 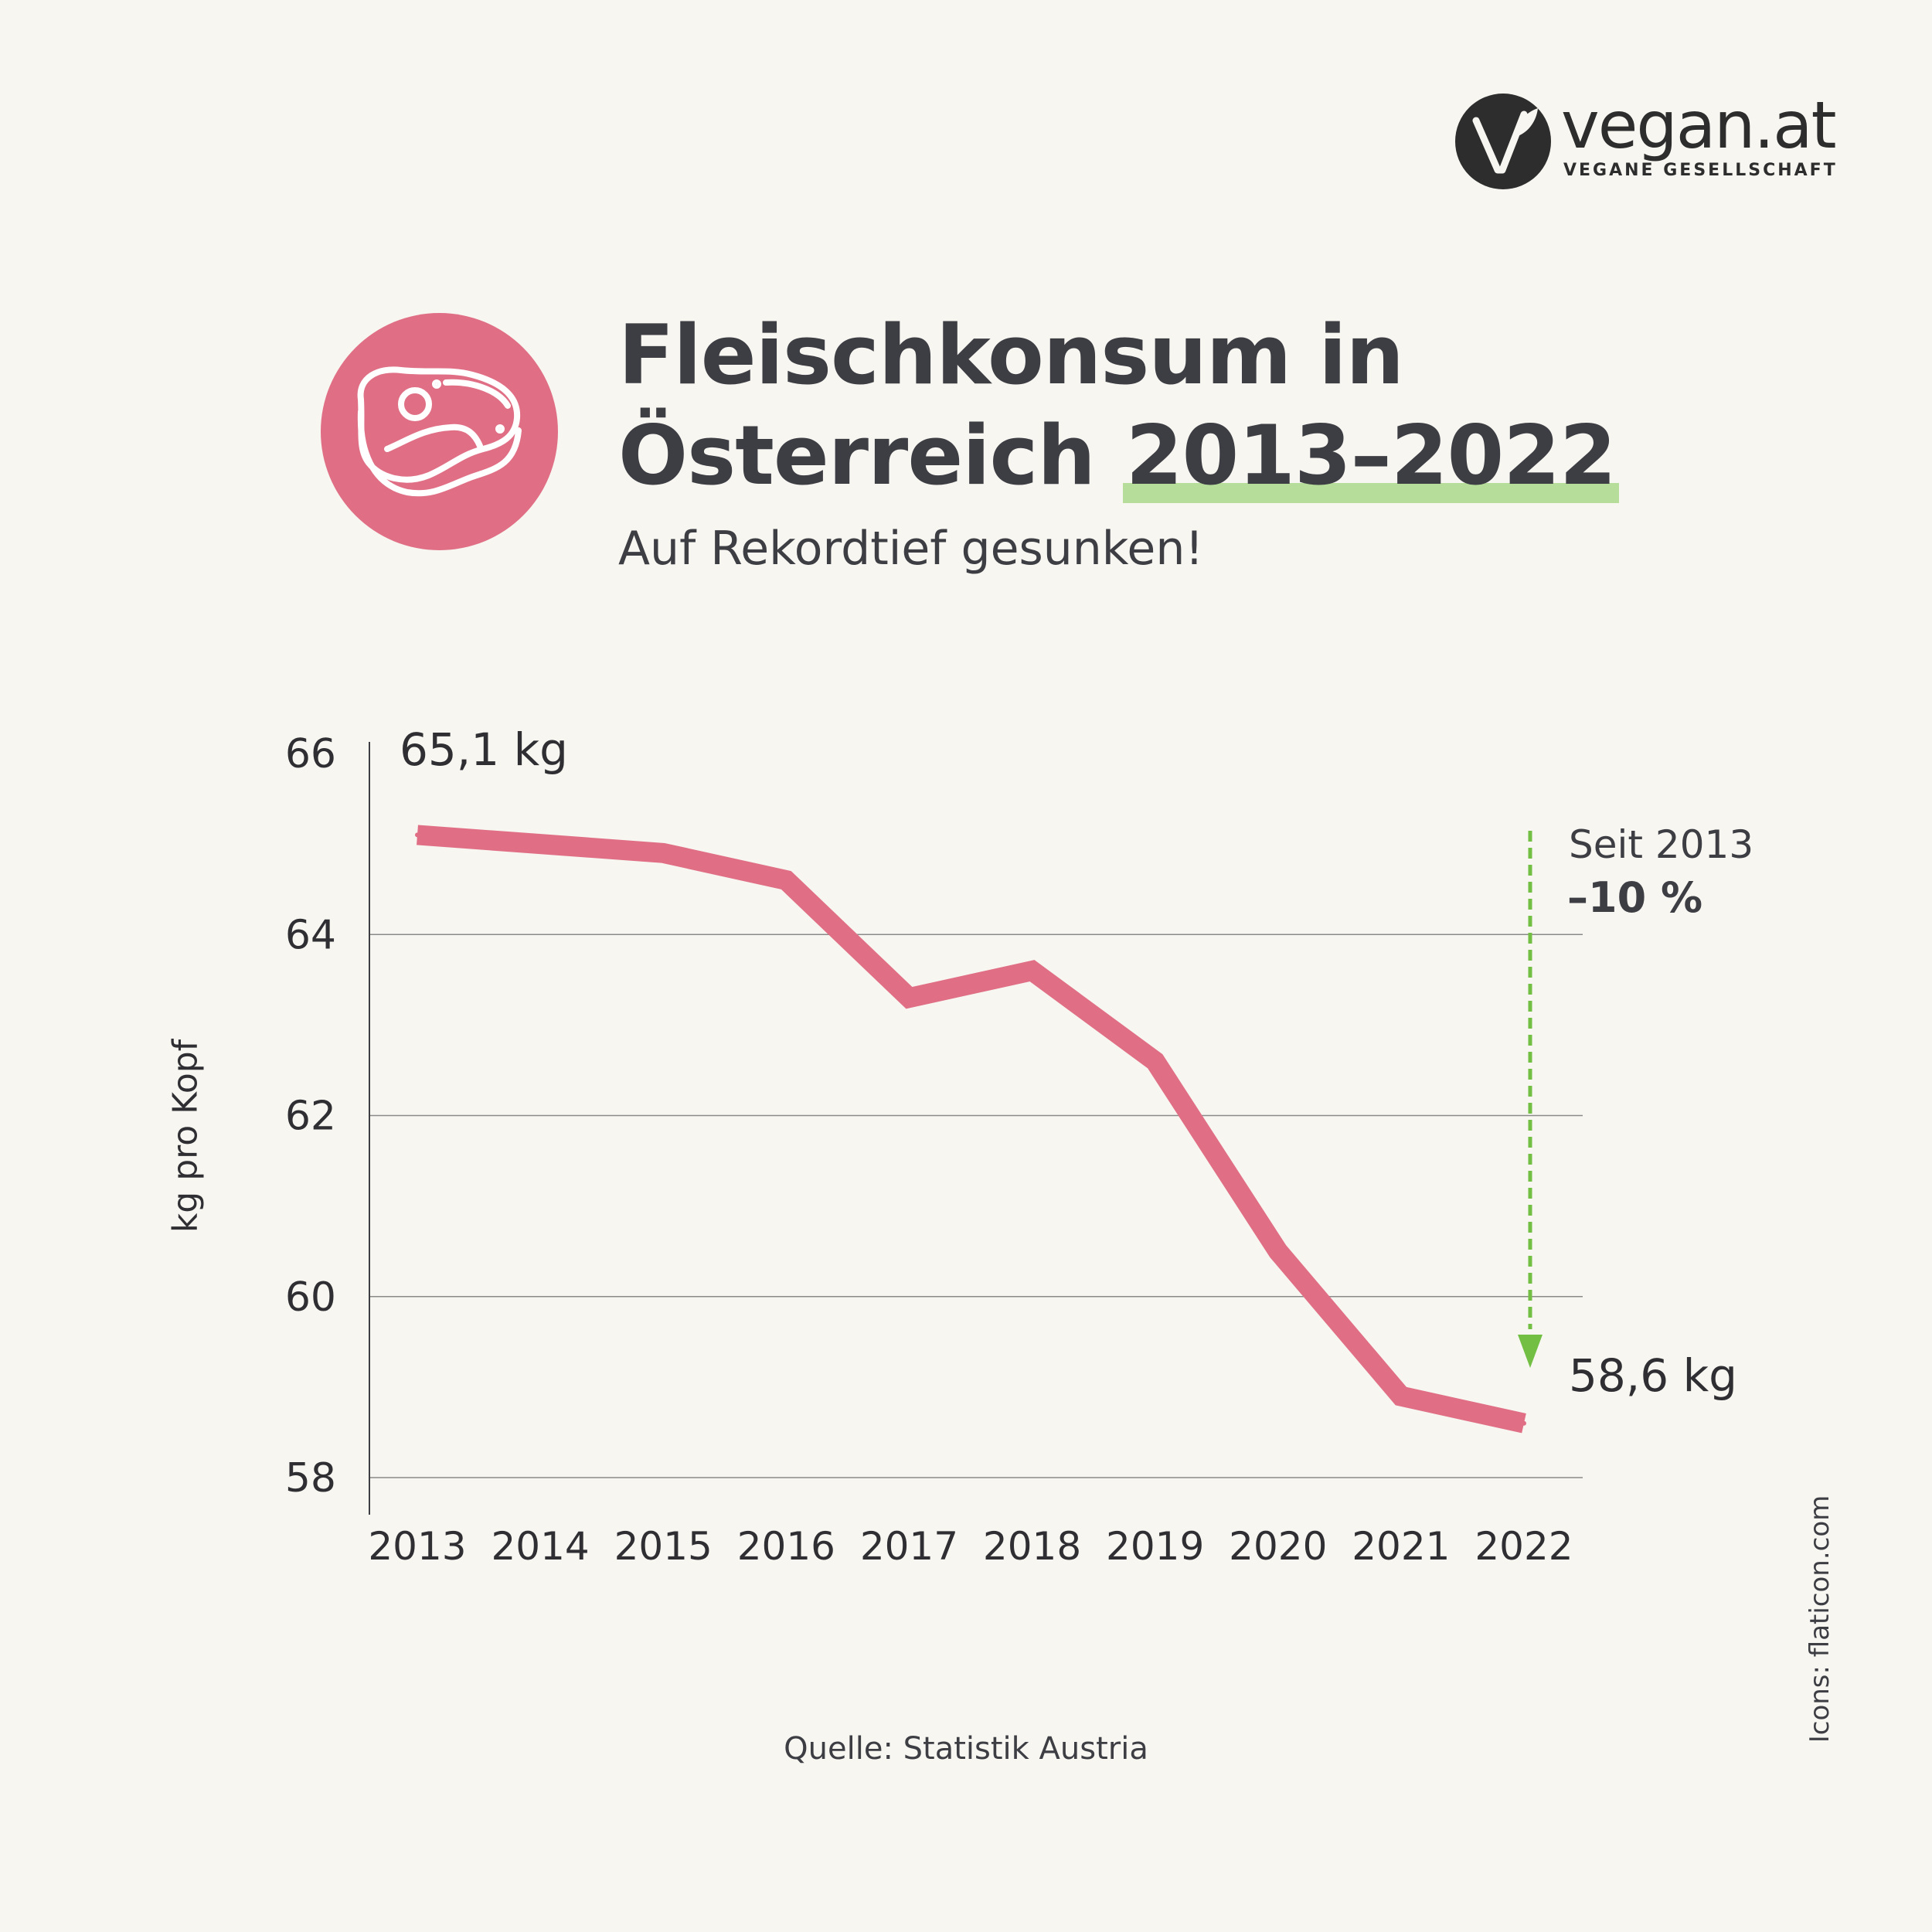 I want to click on brand-logo: vegan.at VEGANE GESELLSCHAFT, so click(x=1646, y=145).